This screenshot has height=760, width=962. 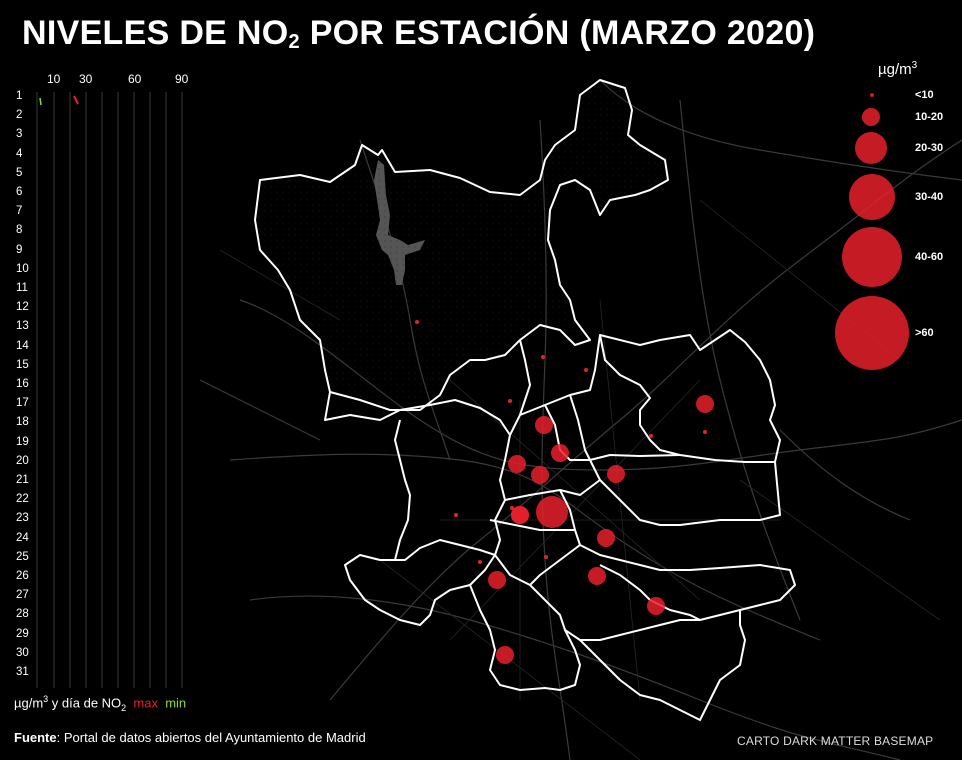 I want to click on axis-tick-10: 10, so click(x=54, y=79).